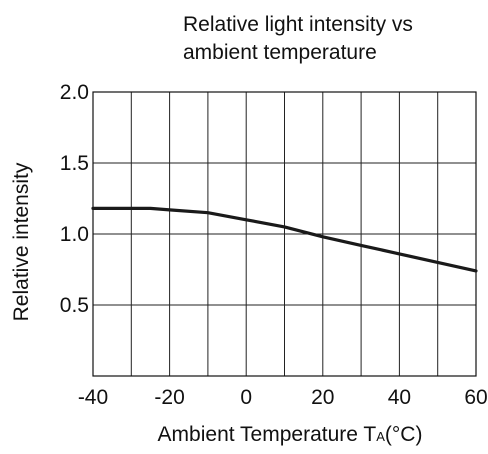 This screenshot has width=488, height=454. I want to click on x-axis-label-unit: (°C), so click(404, 434).